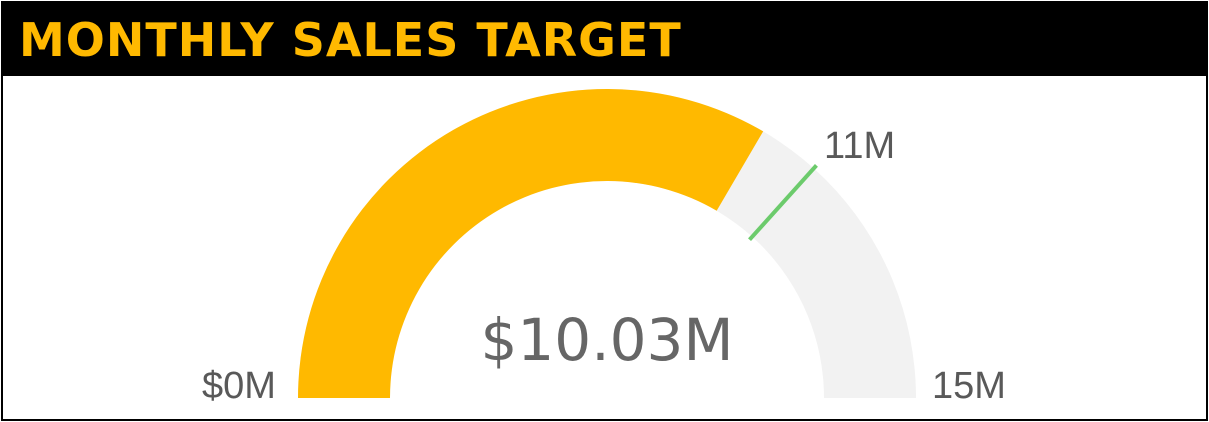 This screenshot has width=1209, height=422. What do you see at coordinates (607, 340) in the screenshot?
I see `gauge-value-label: $10.03M` at bounding box center [607, 340].